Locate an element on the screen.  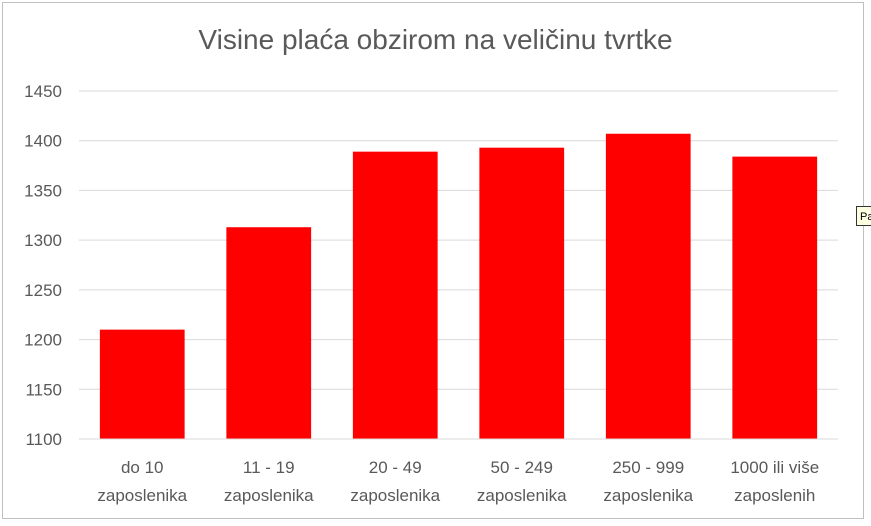
x-tick-label: zaposlenih is located at coordinates (774, 495).